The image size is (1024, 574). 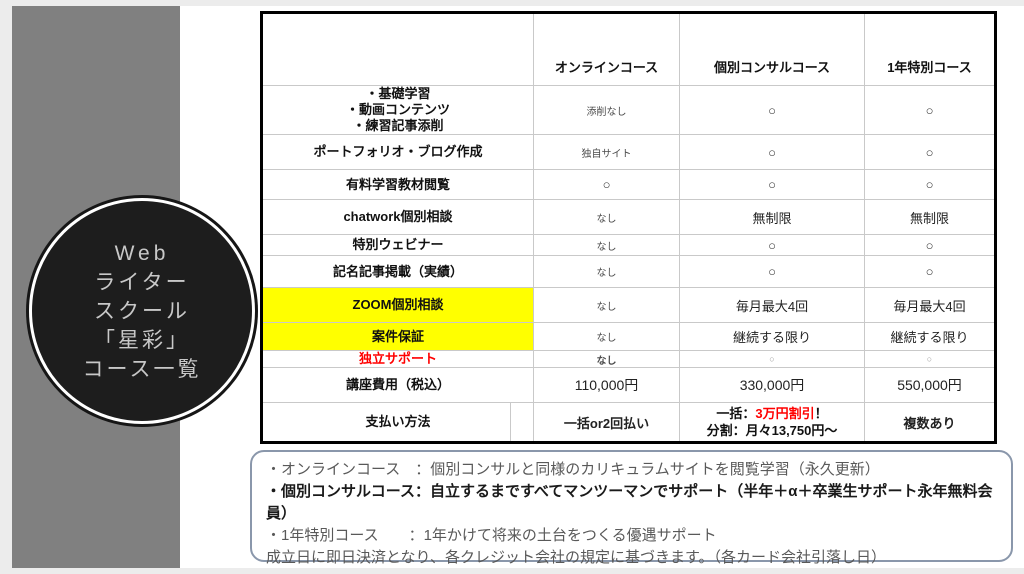 I want to click on table-row-course-fee: 講座費用（税込） 110,000円 330,000円 550,000円, so click(x=628, y=385).